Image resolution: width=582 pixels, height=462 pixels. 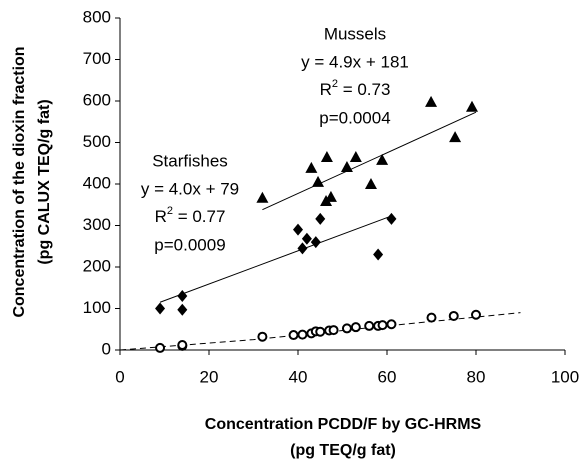 What do you see at coordinates (298, 376) in the screenshot?
I see `x-tick-label: 40` at bounding box center [298, 376].